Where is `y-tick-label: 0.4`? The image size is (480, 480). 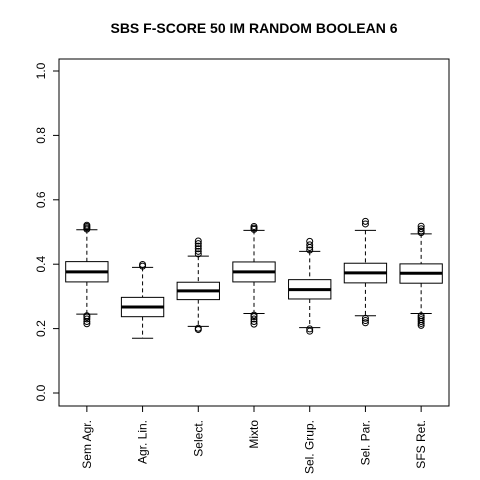 y-tick-label: 0.4 is located at coordinates (41, 264).